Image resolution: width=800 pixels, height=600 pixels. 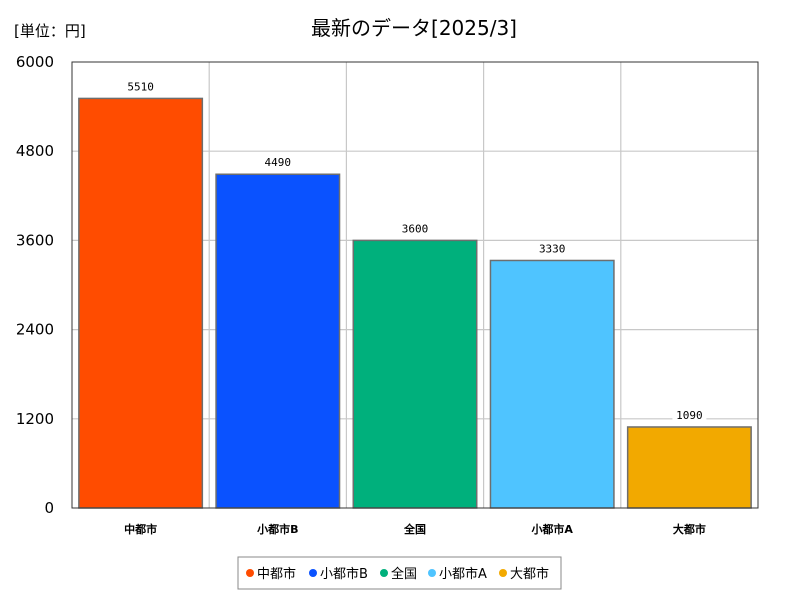 What do you see at coordinates (35, 62) in the screenshot?
I see `y-tick-label: 6000` at bounding box center [35, 62].